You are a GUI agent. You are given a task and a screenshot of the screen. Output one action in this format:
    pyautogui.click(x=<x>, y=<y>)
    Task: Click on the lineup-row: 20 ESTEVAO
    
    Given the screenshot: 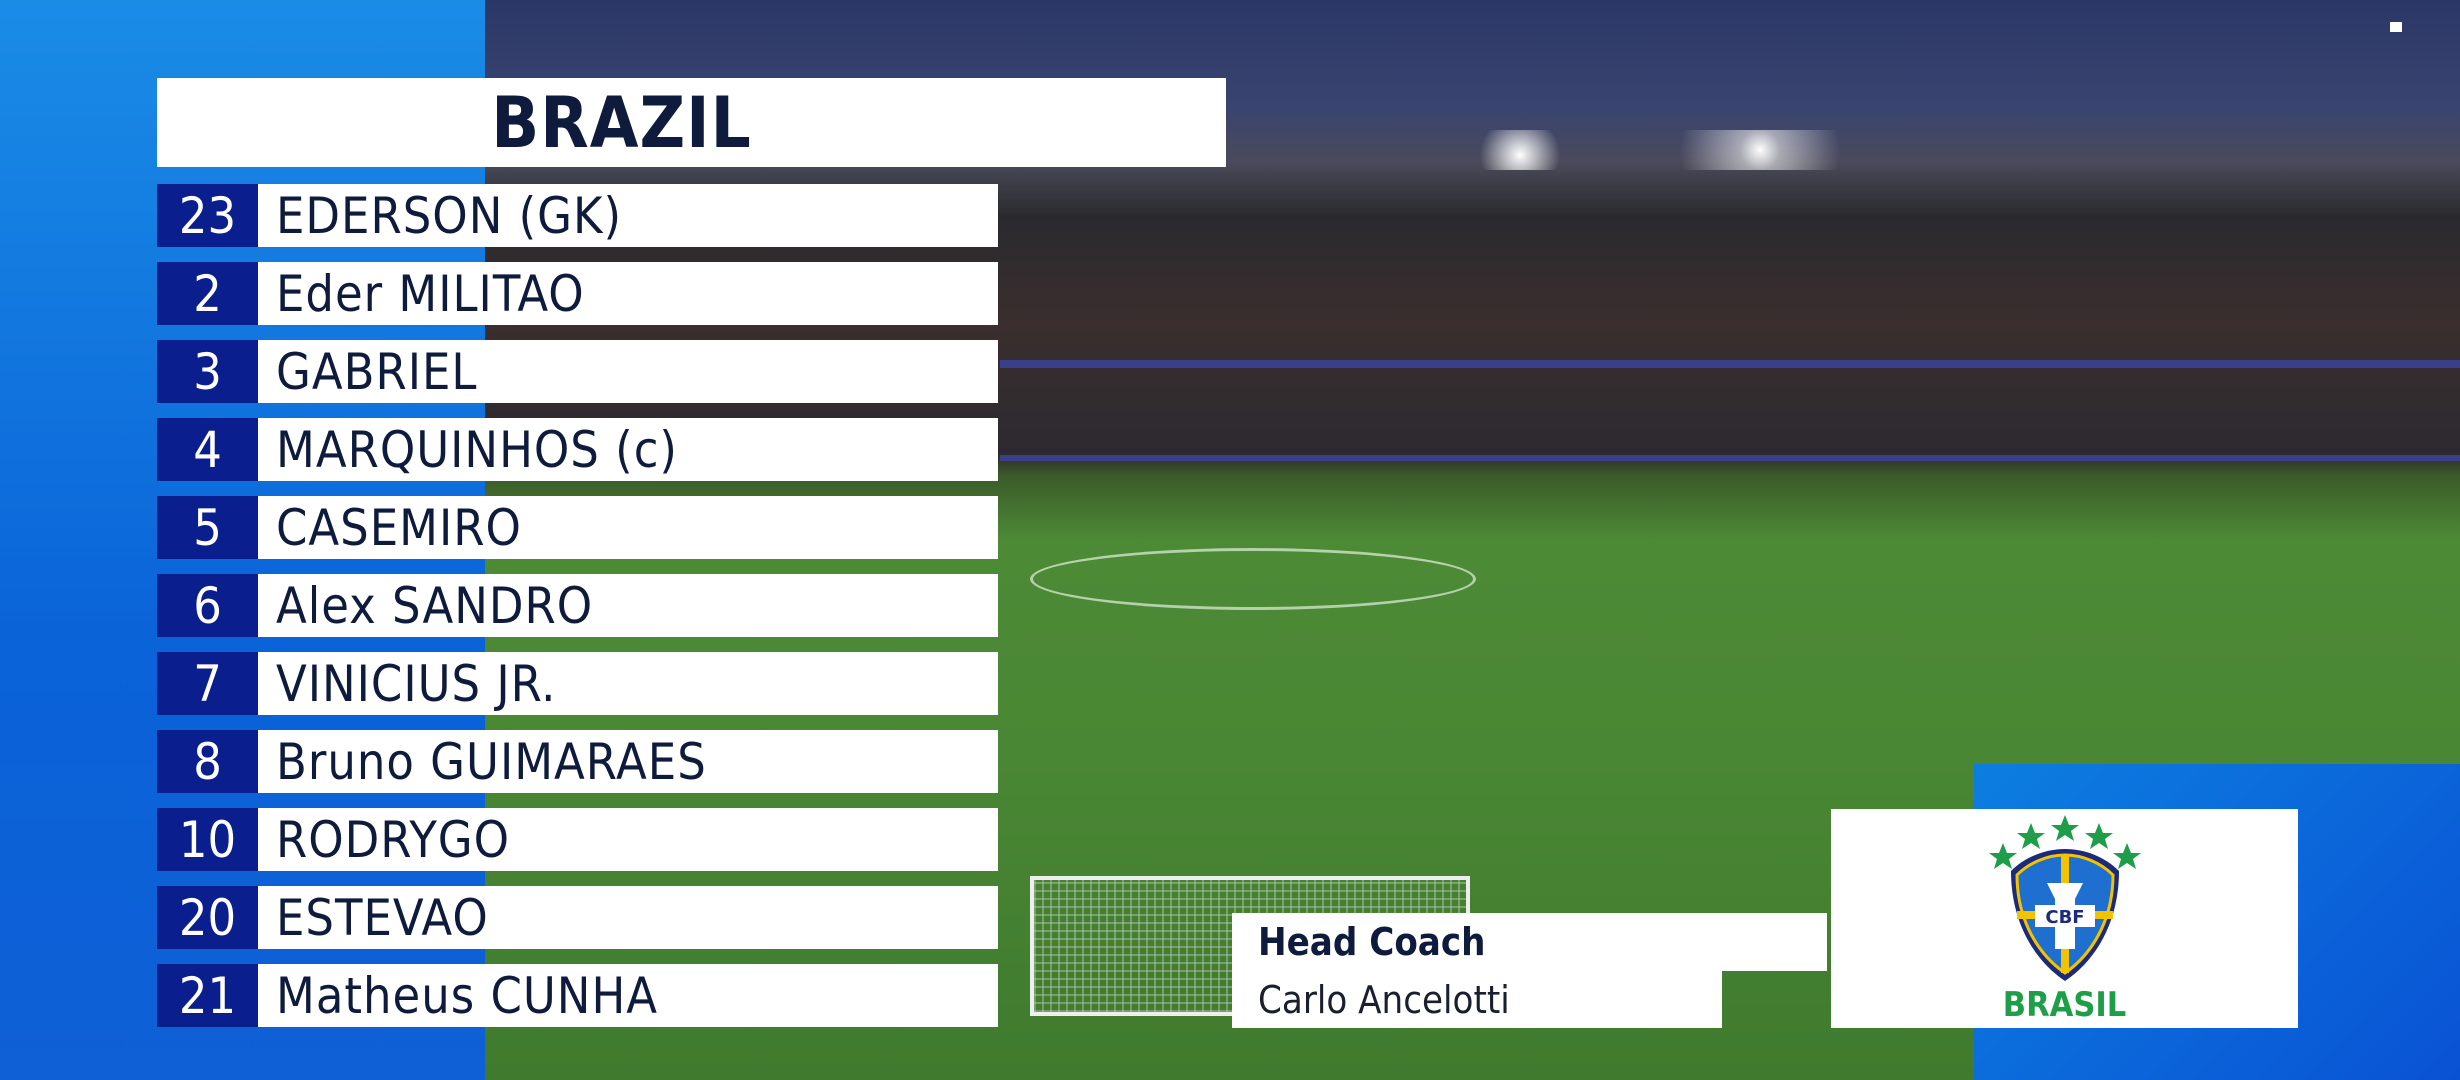 What is the action you would take?
    pyautogui.click(x=577, y=917)
    